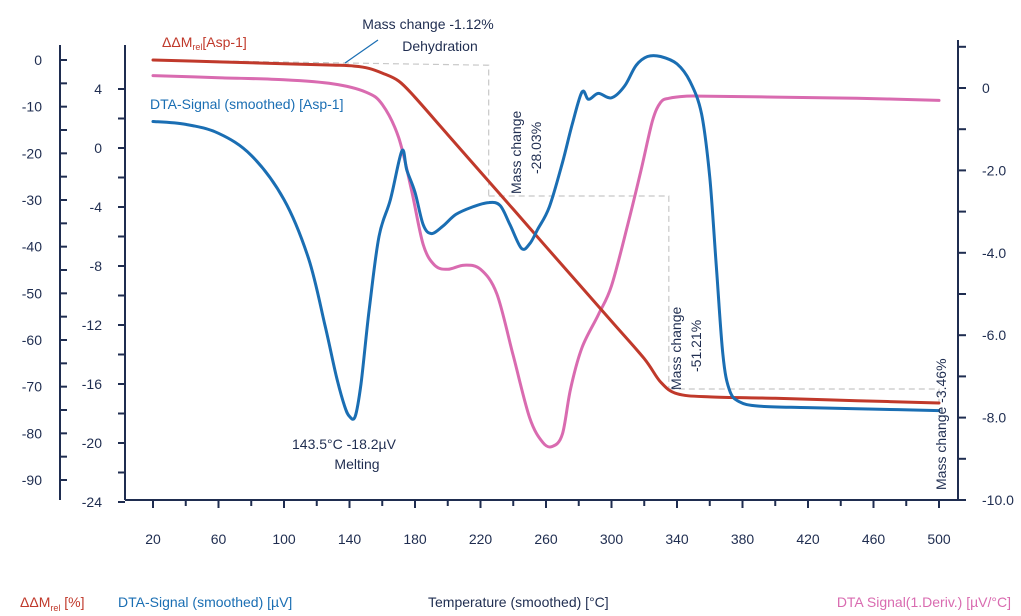  Describe the element at coordinates (32, 107) in the screenshot. I see `mass-tick-label: -10` at that location.